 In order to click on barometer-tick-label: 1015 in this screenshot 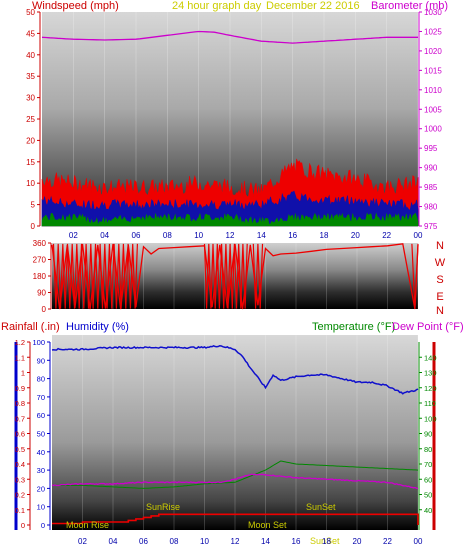, I will do `click(433, 70)`.